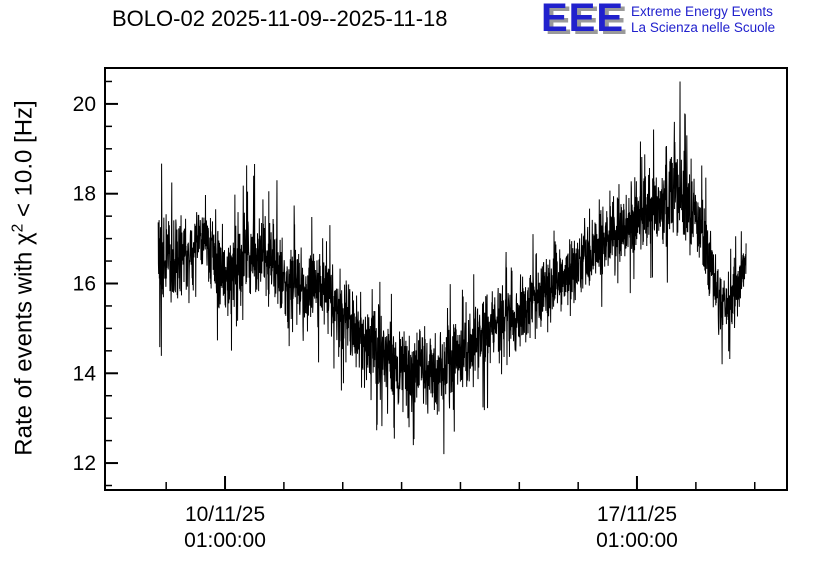 This screenshot has width=836, height=572. I want to click on x-tick-label-date: 10/11/25, so click(225, 514).